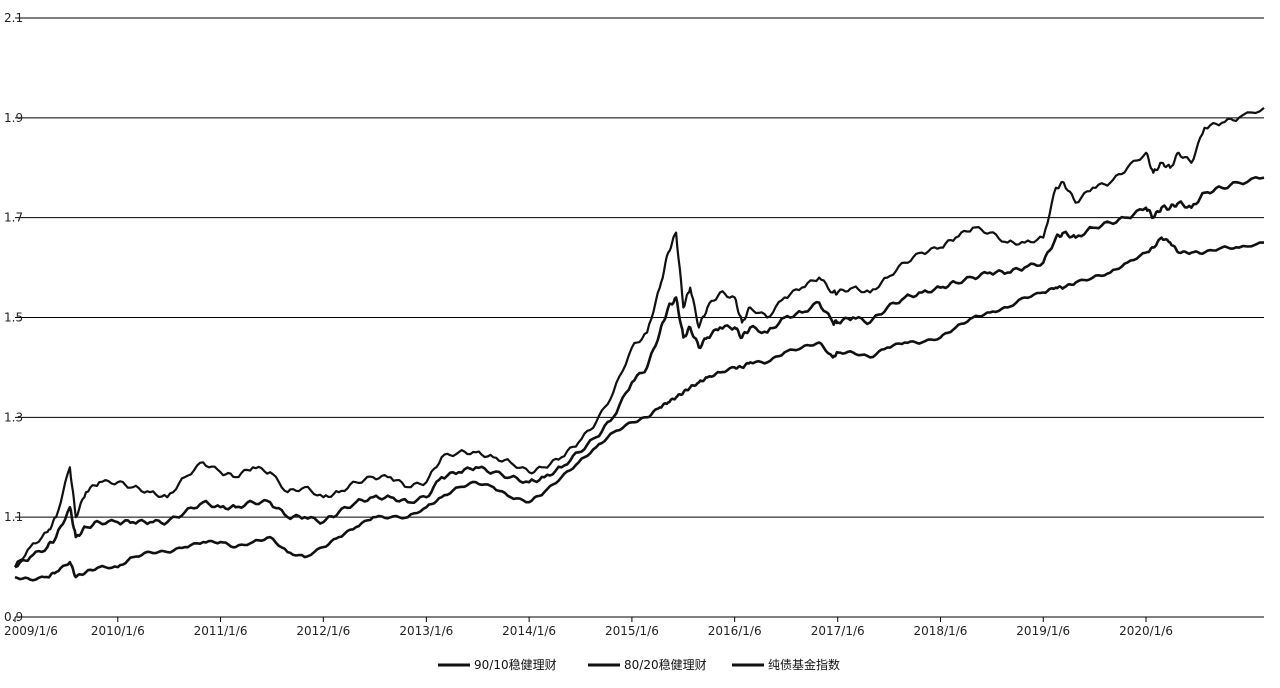  I want to click on x-tick-label: 2018/1/6, so click(941, 631).